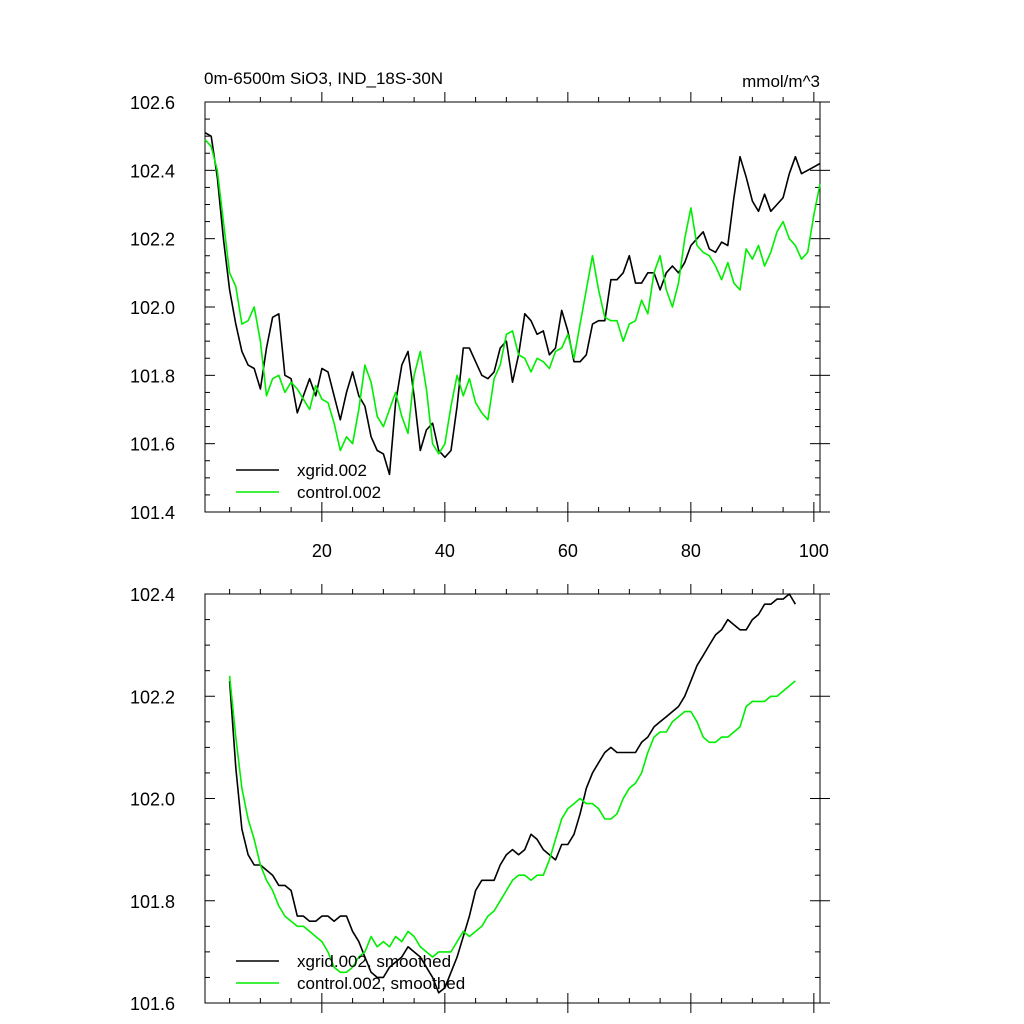 The image size is (1024, 1024). I want to click on chart-title: 0m-6500m SiO3, IND_18S-30N, so click(323, 78).